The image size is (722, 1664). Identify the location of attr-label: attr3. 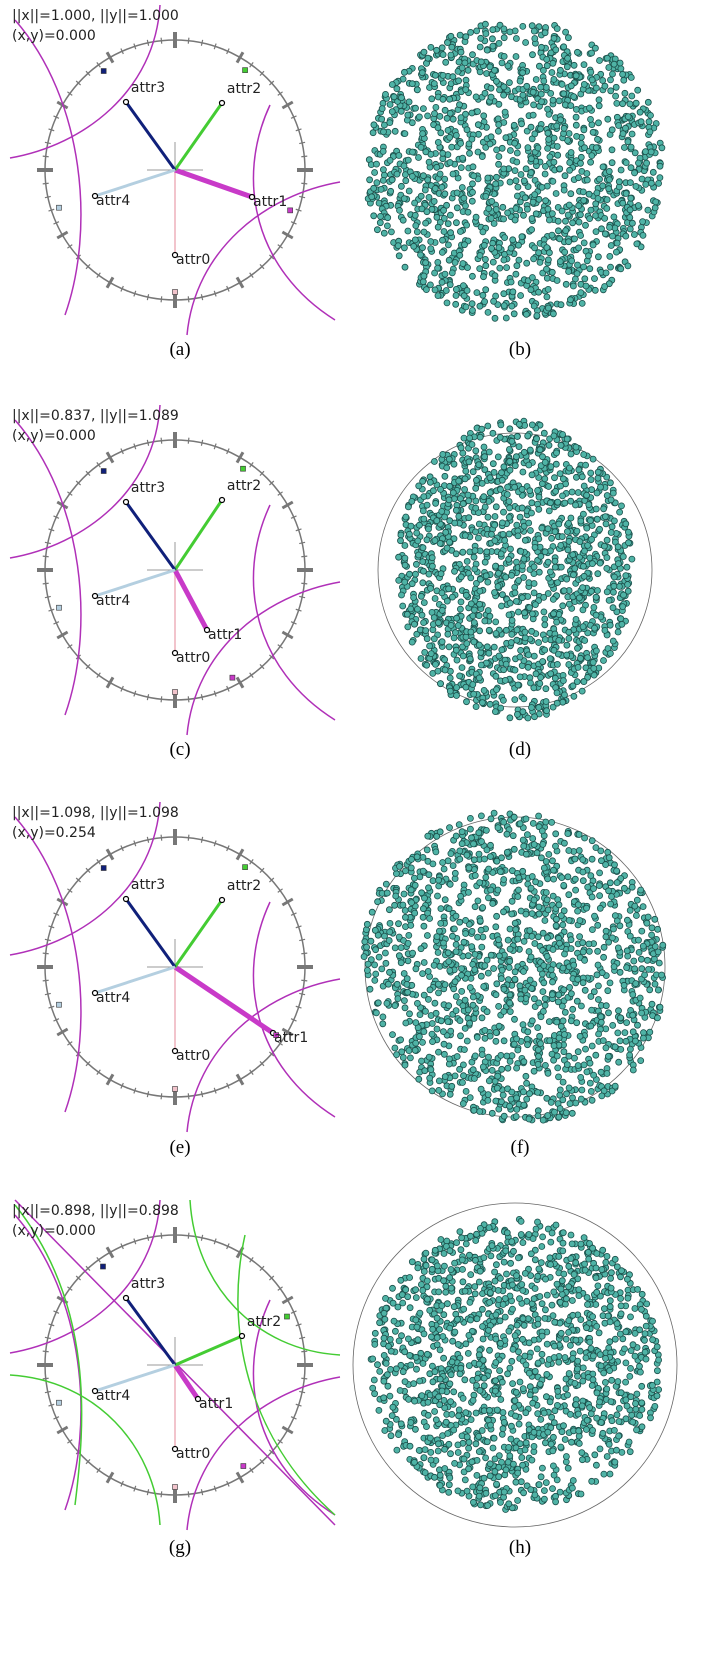
(148, 488).